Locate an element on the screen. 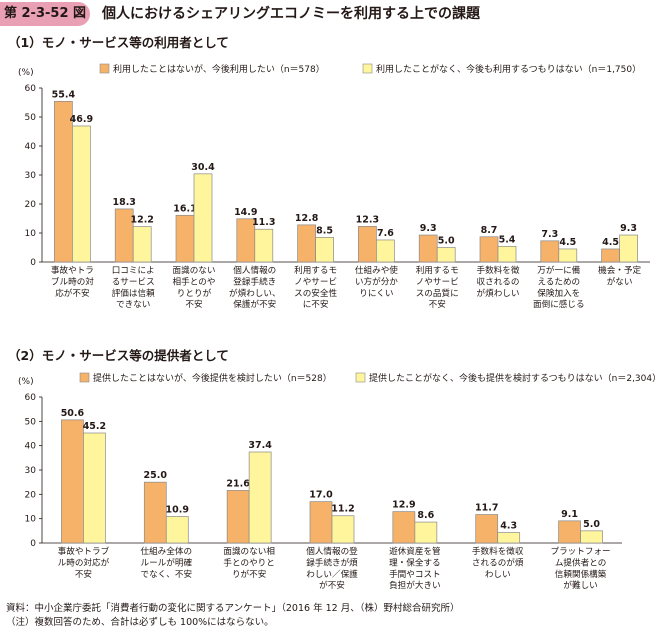 The width and height of the screenshot is (667, 633). chart2-value-label-s1-c1: 50.6 is located at coordinates (73, 413).